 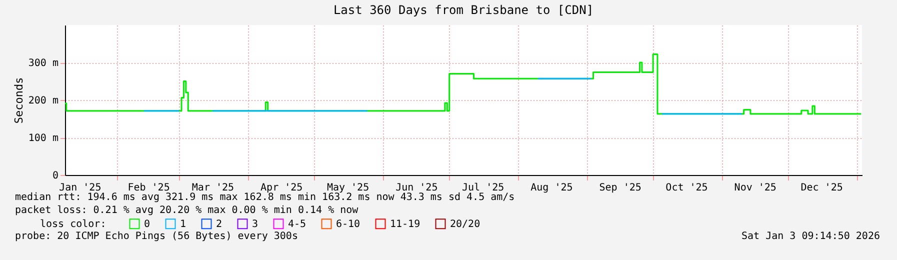 I want to click on x-tick-label: Aug '25, so click(x=551, y=188).